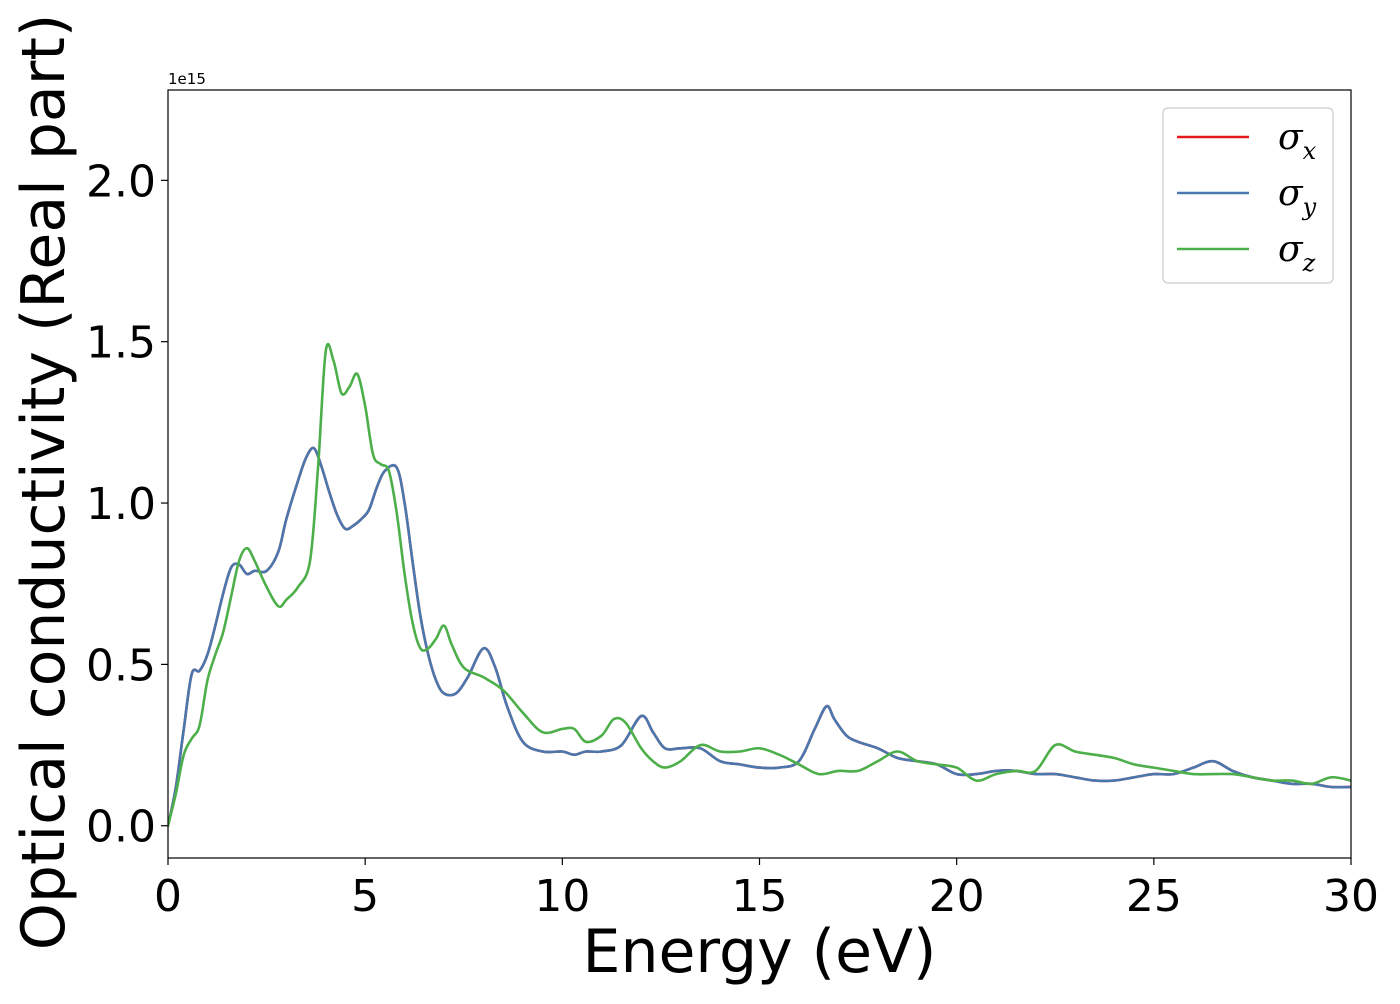  What do you see at coordinates (121, 827) in the screenshot?
I see `y-tick-label: 0.0` at bounding box center [121, 827].